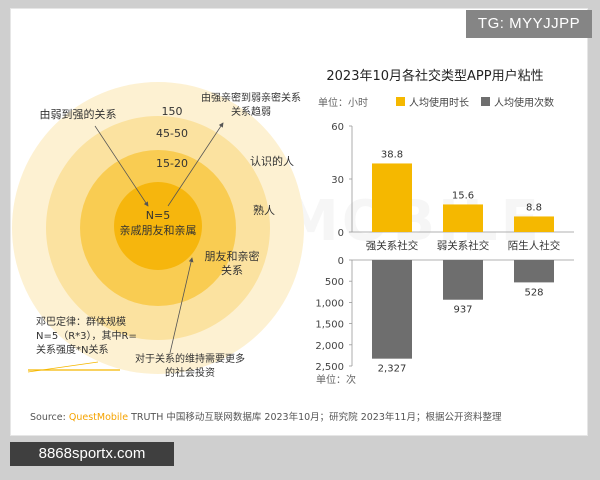 Image resolution: width=600 pixels, height=480 pixels. Describe the element at coordinates (172, 163) in the screenshot. I see `ring-15-20-label: 15-20` at that location.